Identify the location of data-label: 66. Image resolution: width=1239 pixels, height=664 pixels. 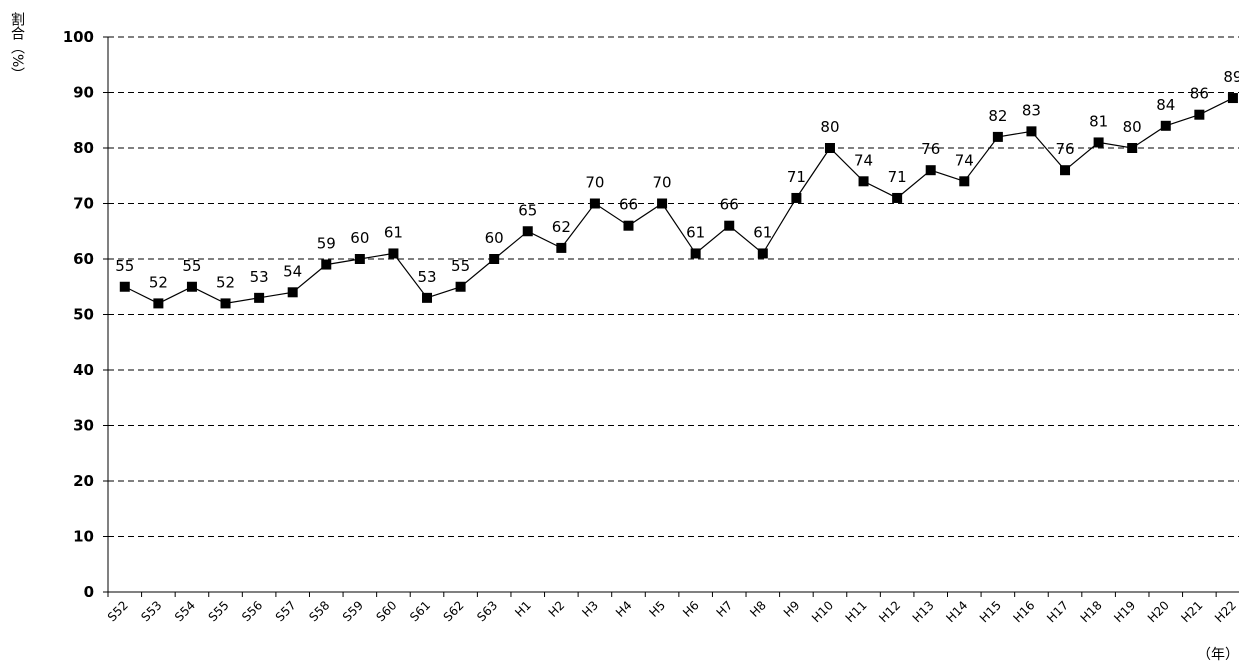
(628, 205).